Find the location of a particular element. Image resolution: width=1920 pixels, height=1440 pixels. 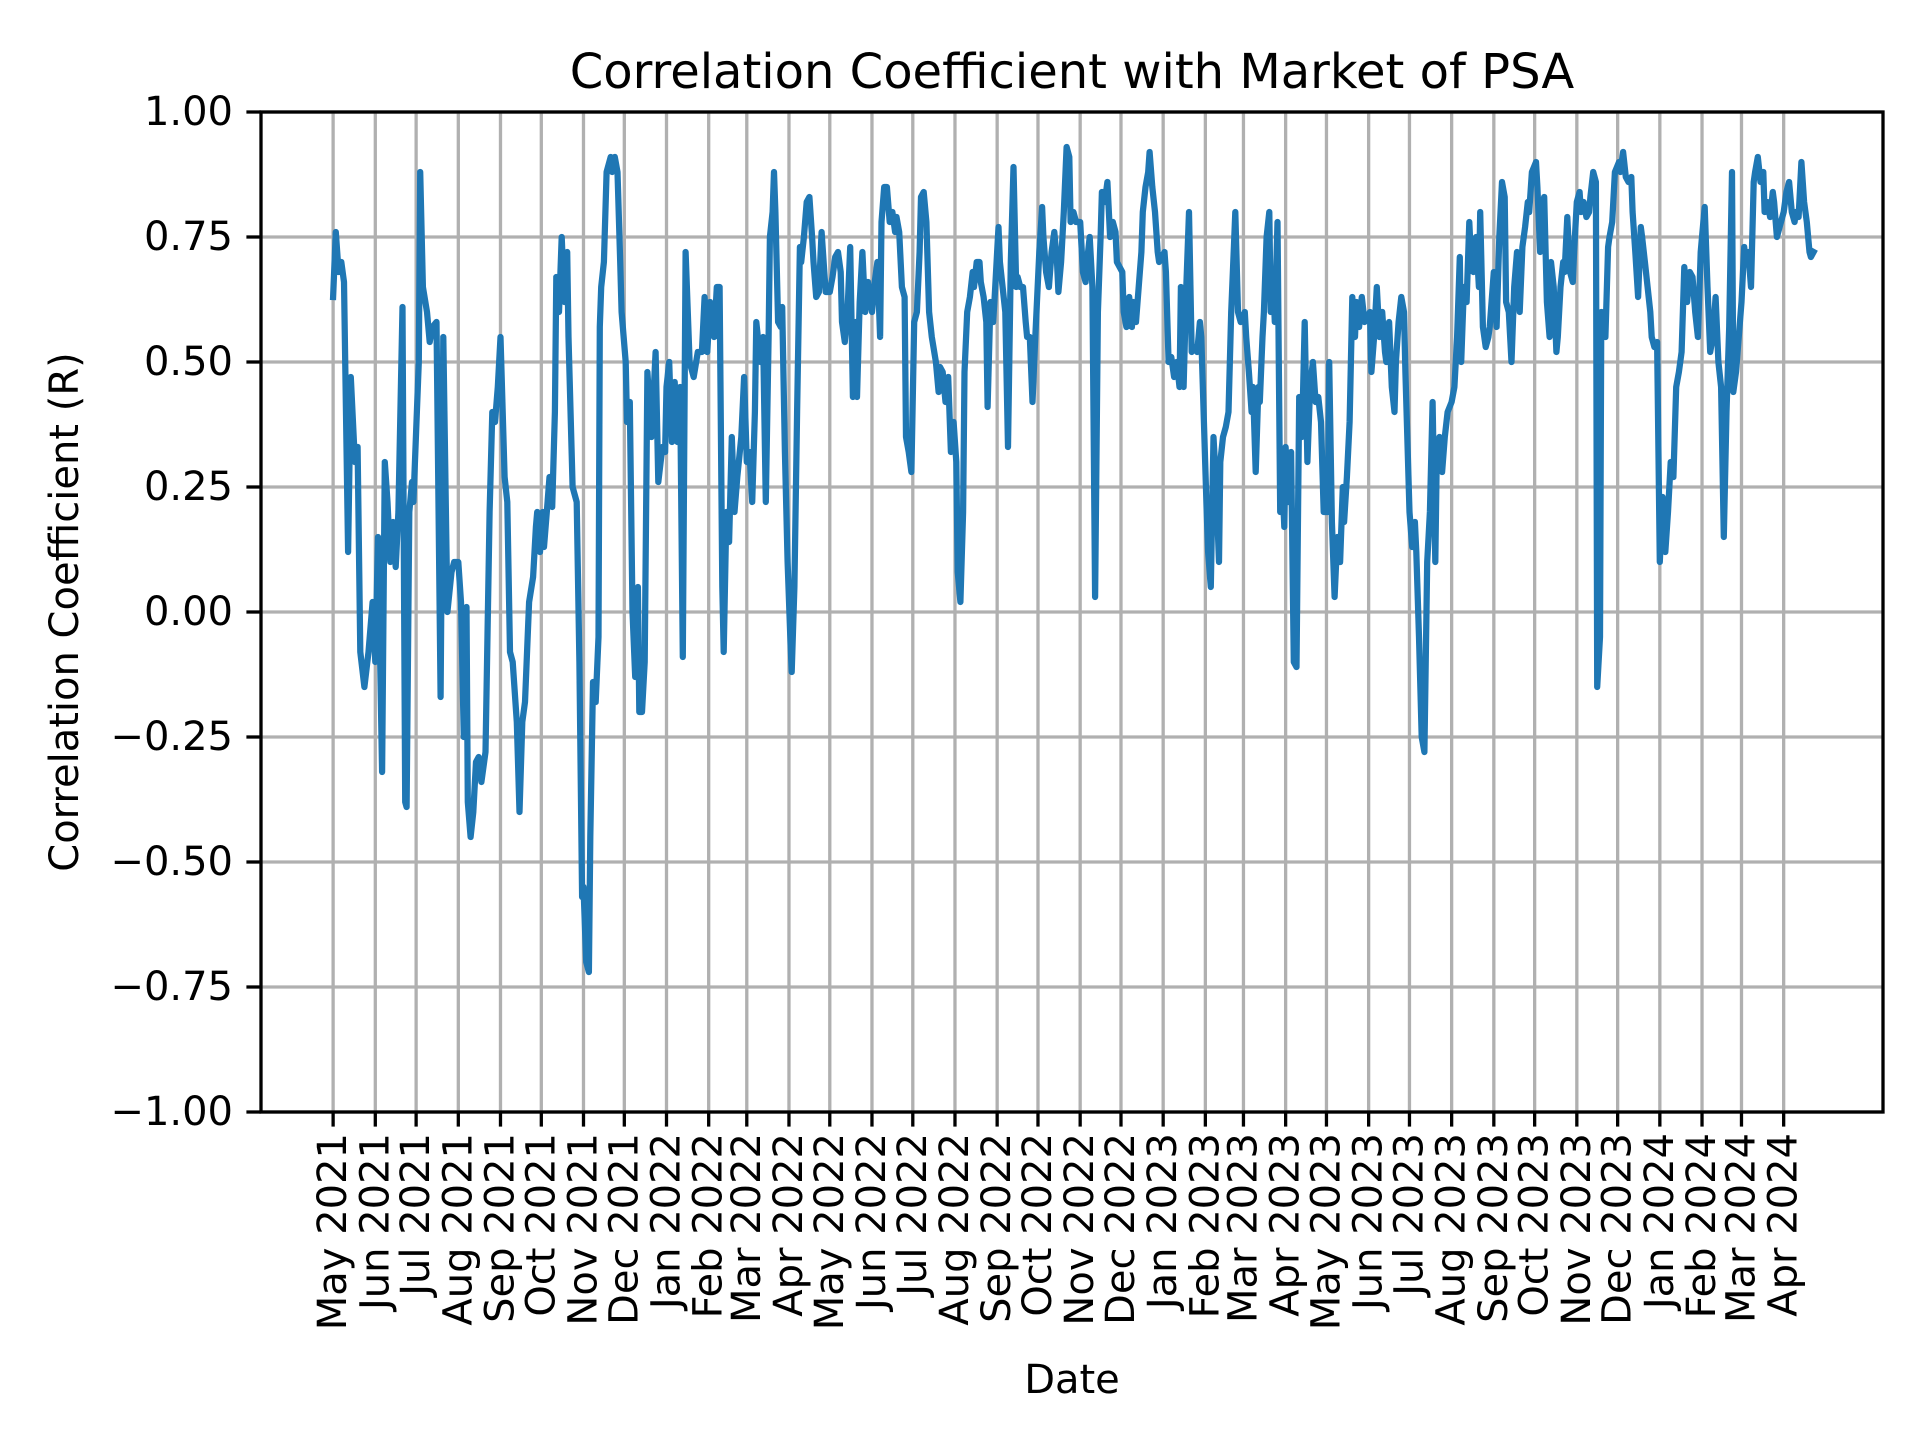

y-tick-label: 0.50 is located at coordinates (188, 362).